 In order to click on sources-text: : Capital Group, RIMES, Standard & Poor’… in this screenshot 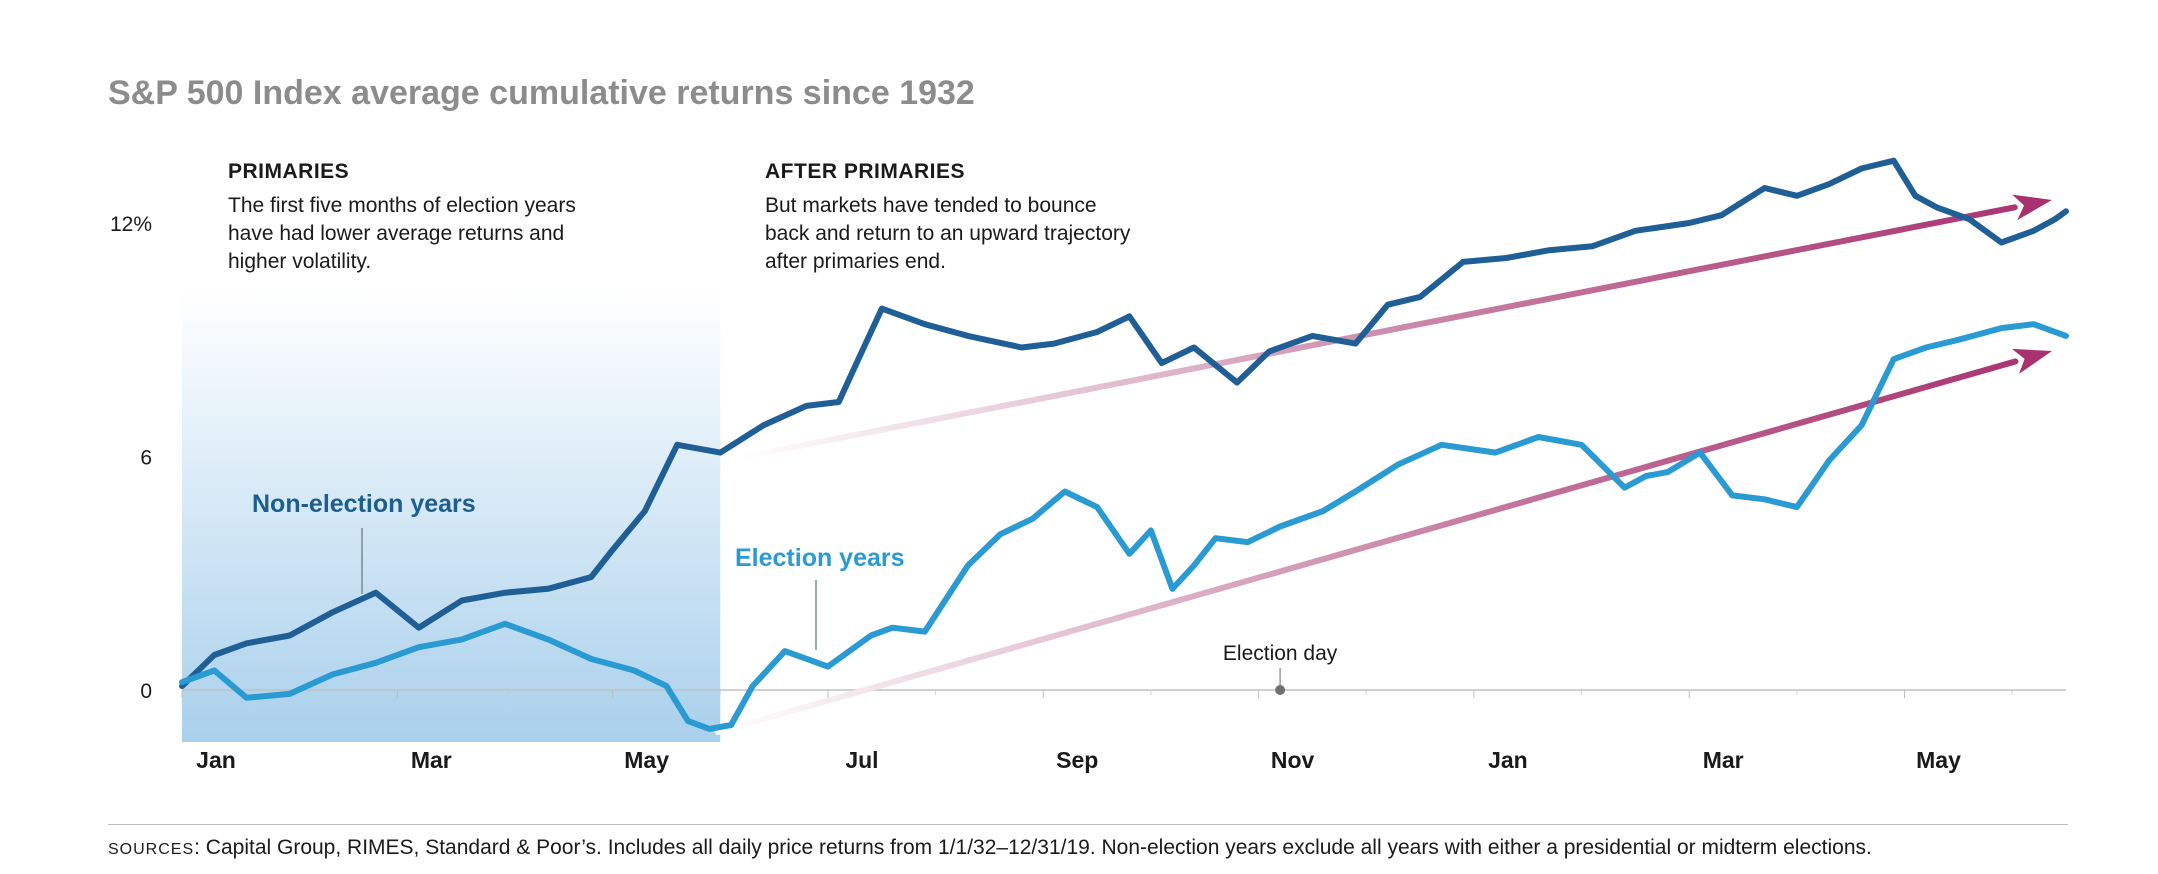, I will do `click(1033, 847)`.